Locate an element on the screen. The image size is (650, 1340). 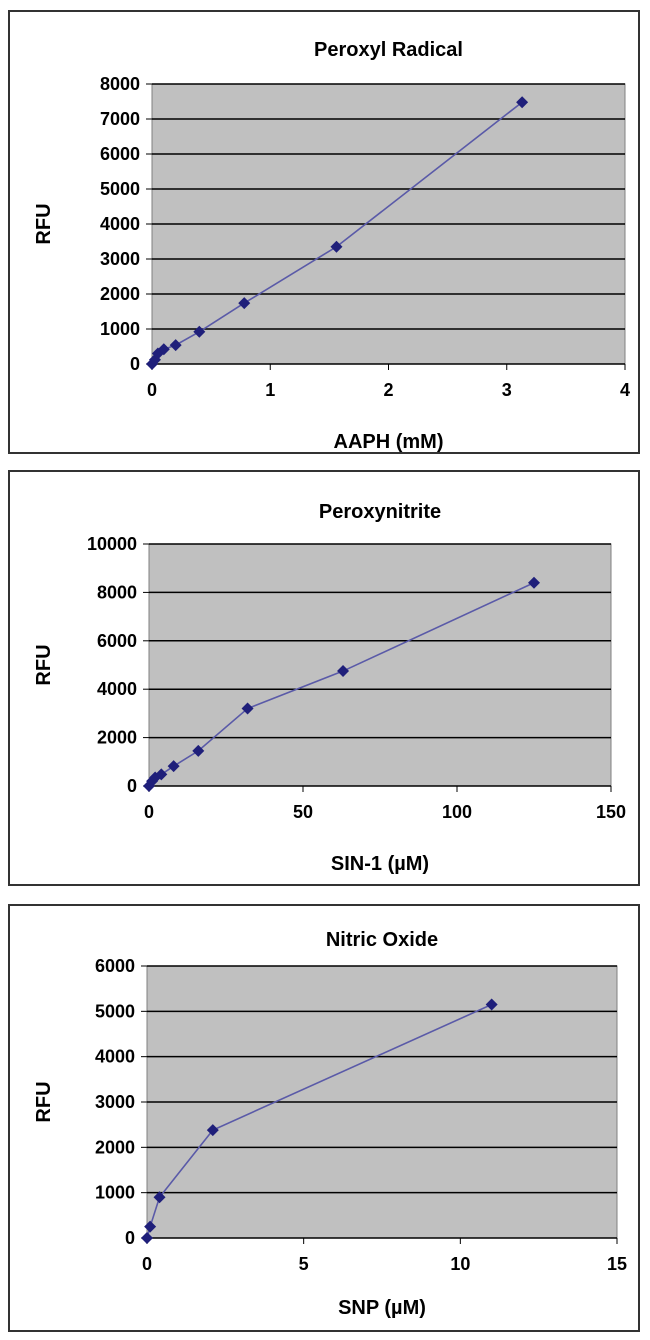
x-tick-label: 3 is located at coordinates (507, 390).